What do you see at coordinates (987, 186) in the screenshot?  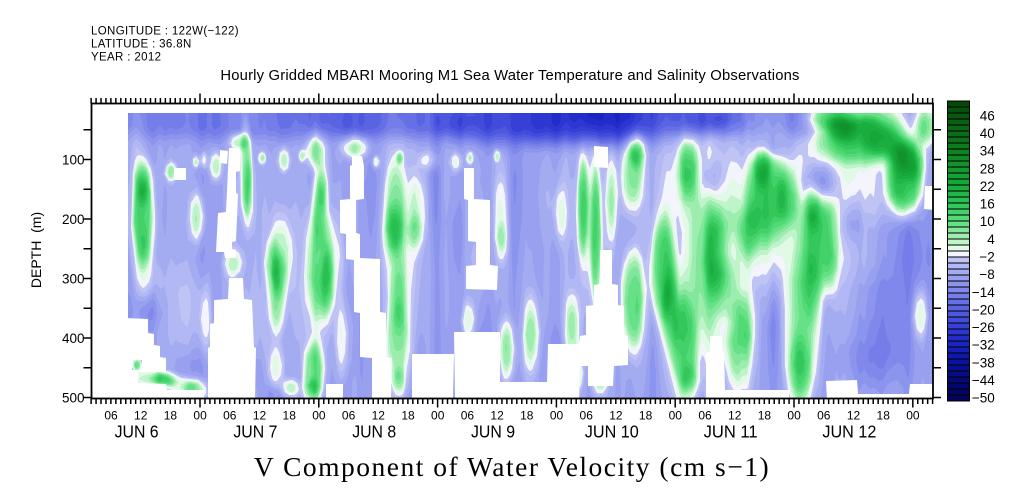 I see `svg-text: 22` at bounding box center [987, 186].